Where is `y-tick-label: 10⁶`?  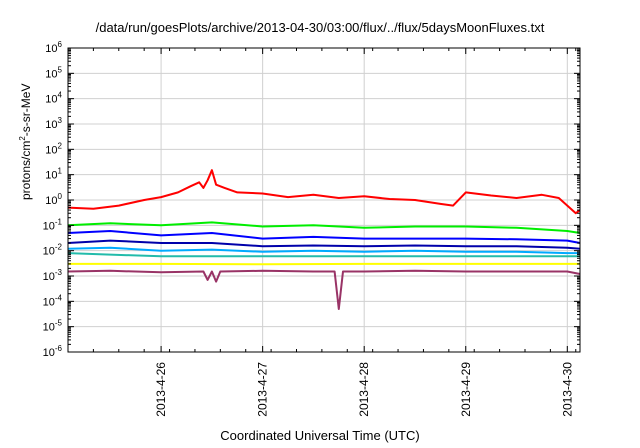 y-tick-label: 10⁶ is located at coordinates (53, 47).